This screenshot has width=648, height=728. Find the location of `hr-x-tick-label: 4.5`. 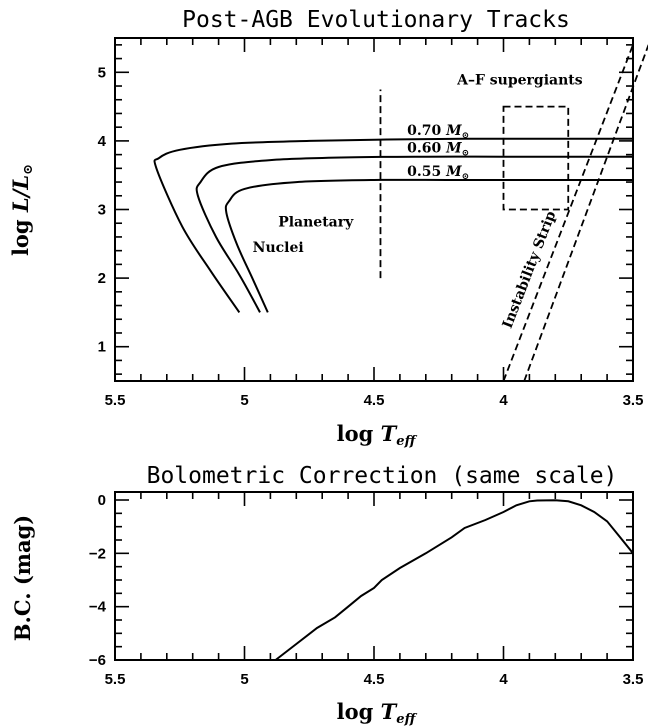

hr-x-tick-label: 4.5 is located at coordinates (374, 400).